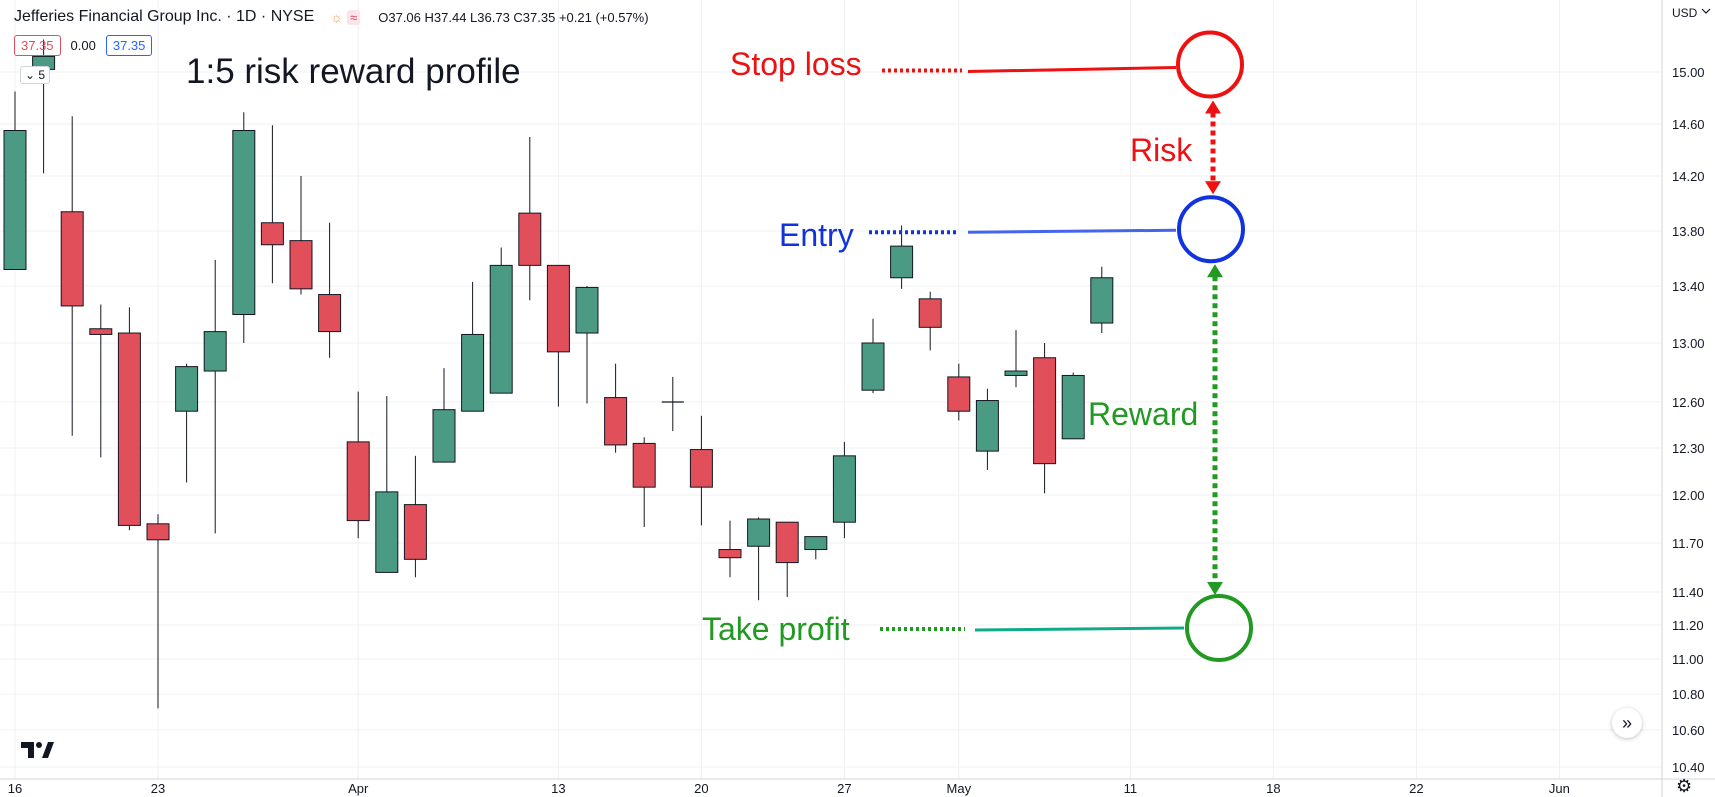  I want to click on take-profit-line, so click(1079, 629).